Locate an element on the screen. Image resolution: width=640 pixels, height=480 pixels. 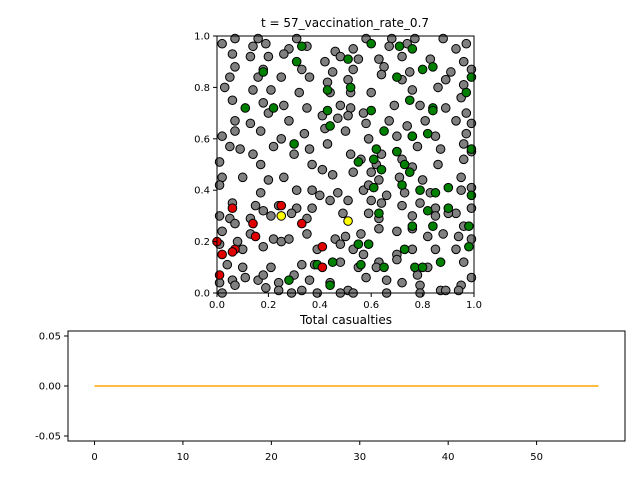
y-tick-label: 0.6 is located at coordinates (202, 139).